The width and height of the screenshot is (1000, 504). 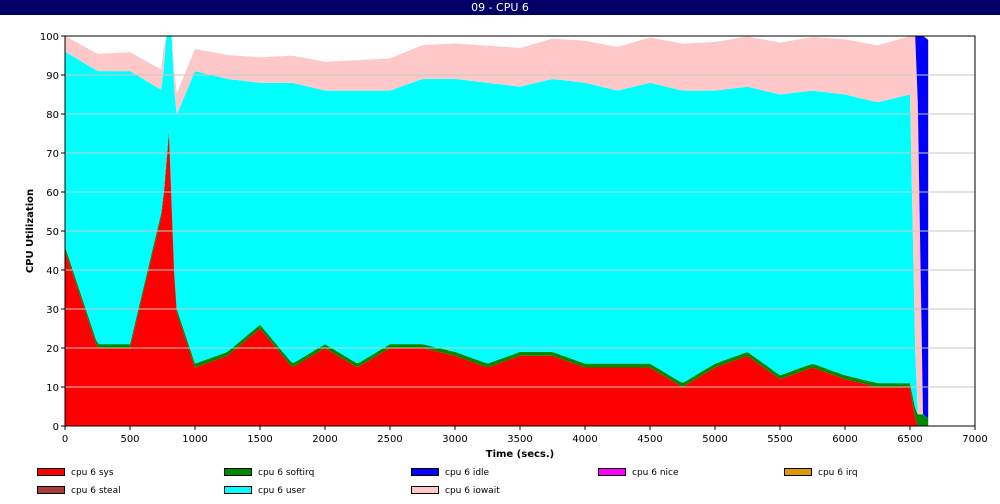 I want to click on y-tick-label: 30, so click(x=52, y=310).